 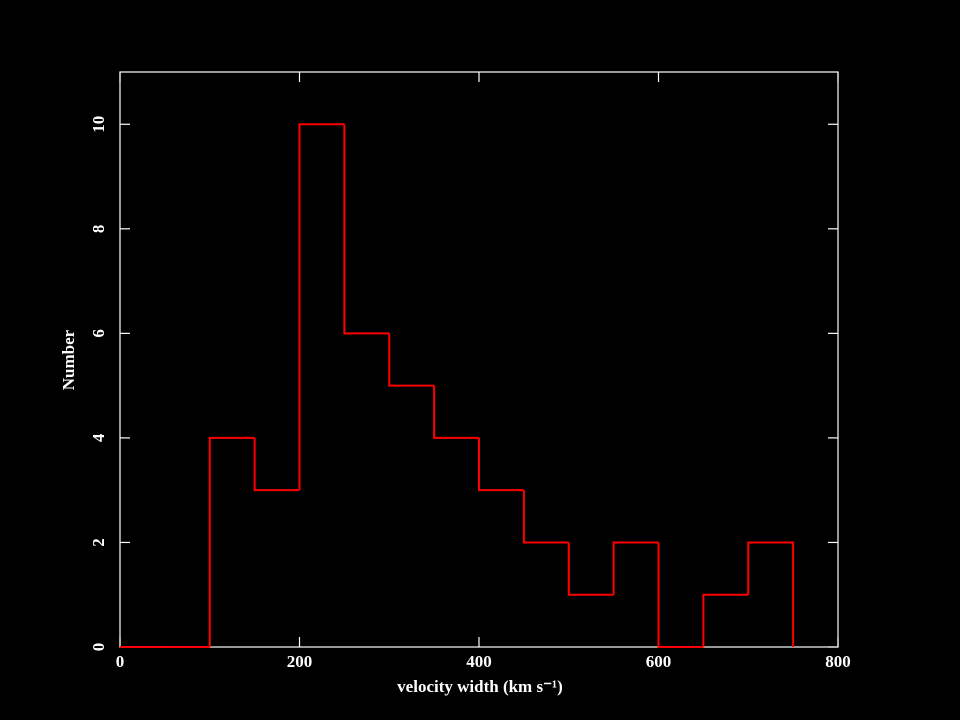 I want to click on y-tick-label: 6, so click(x=98, y=333).